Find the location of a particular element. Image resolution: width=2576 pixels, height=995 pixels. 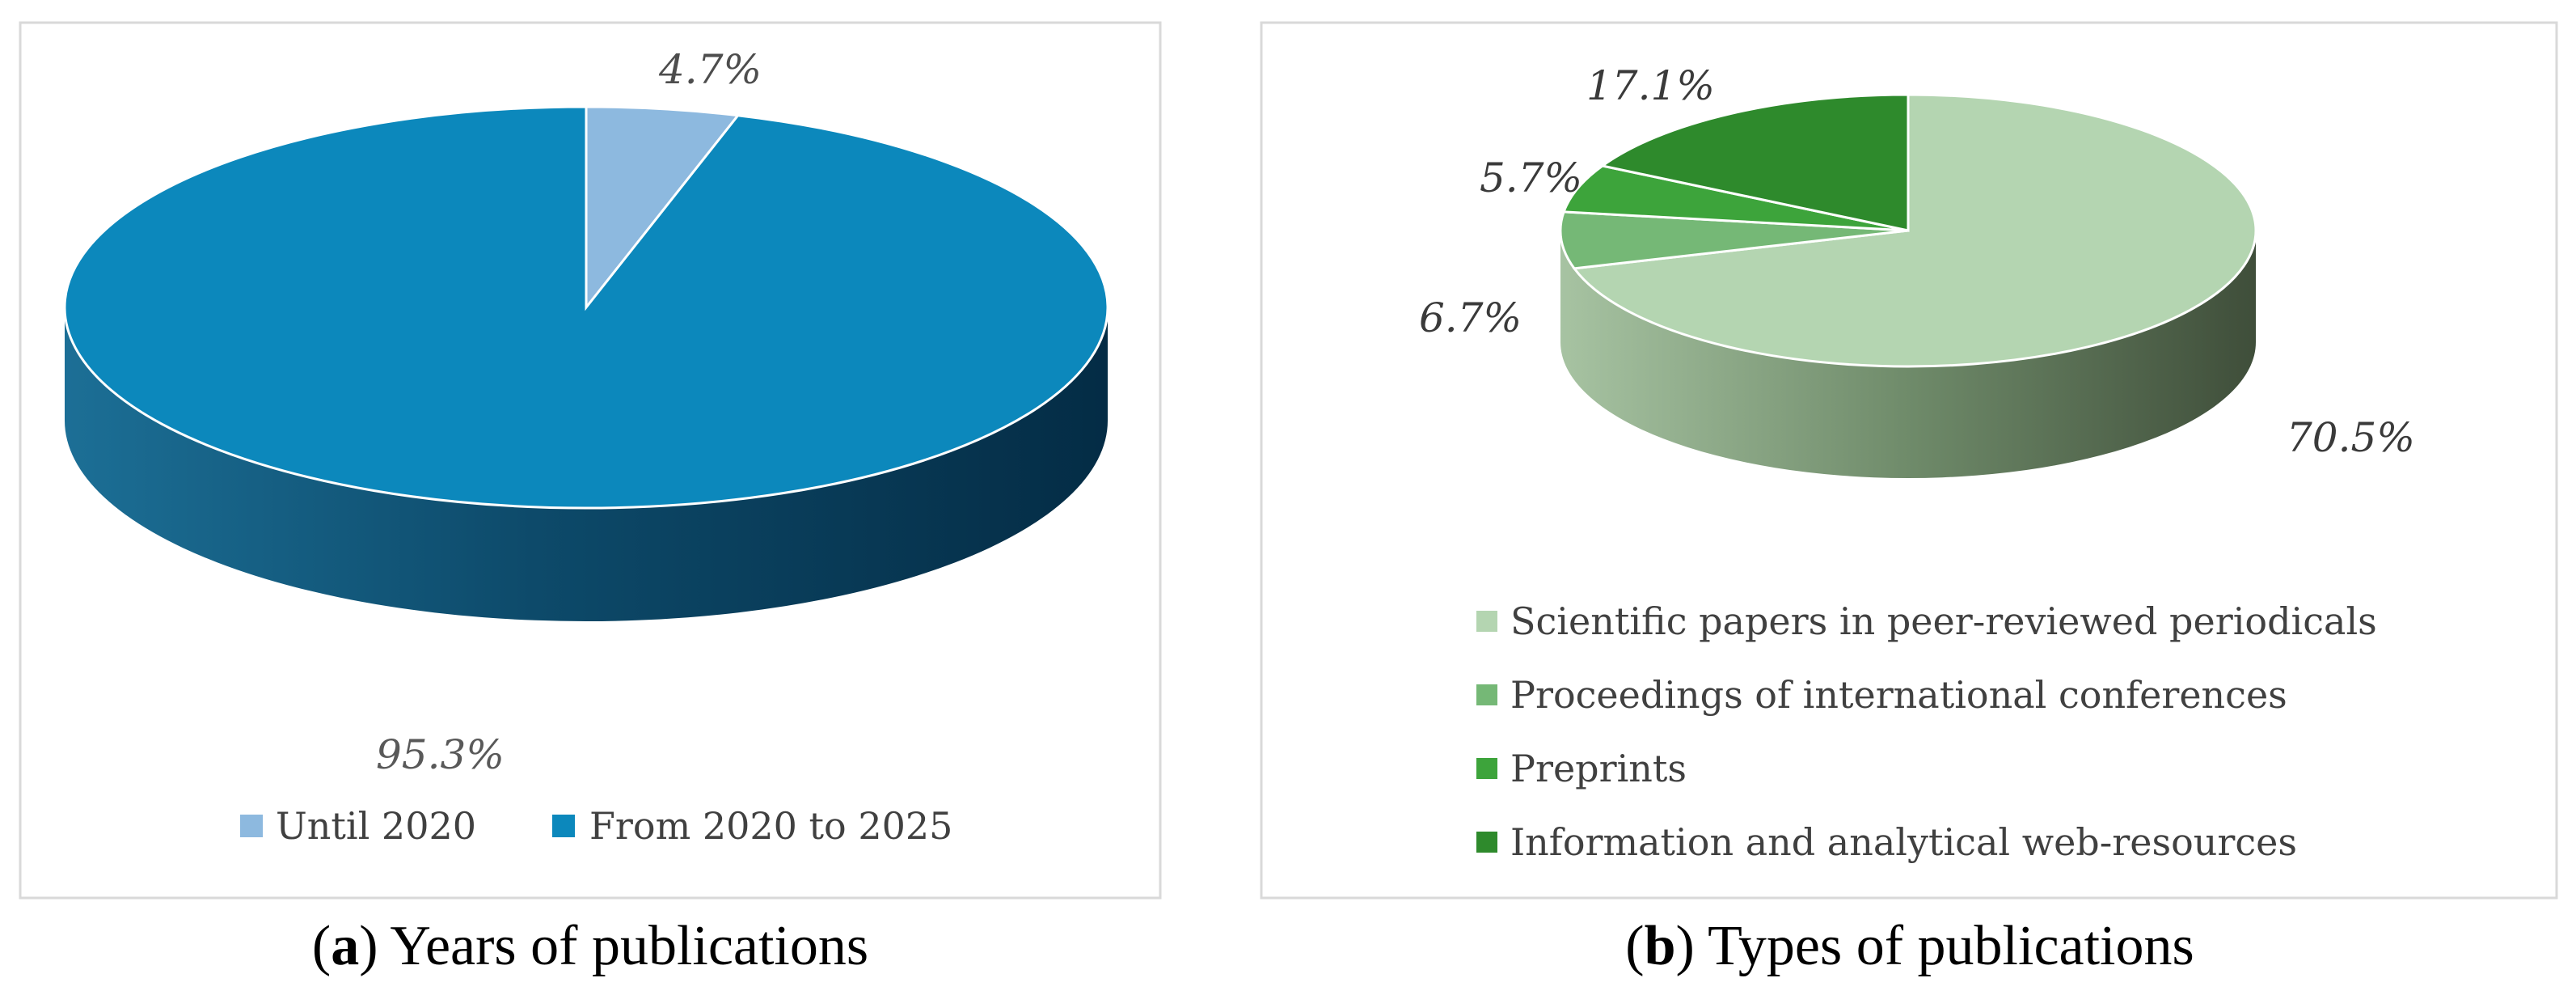

pie-a-side is located at coordinates (586, 464).